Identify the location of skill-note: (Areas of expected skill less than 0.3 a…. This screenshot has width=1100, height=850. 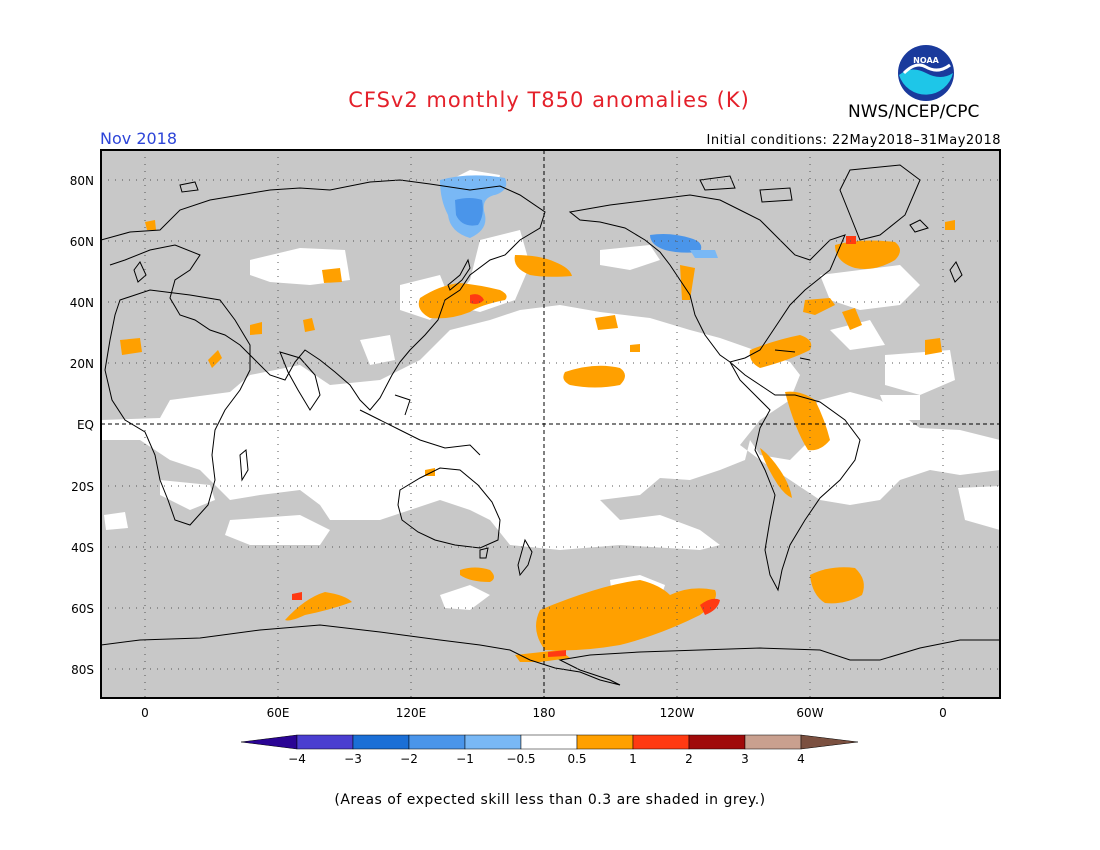
(550, 800).